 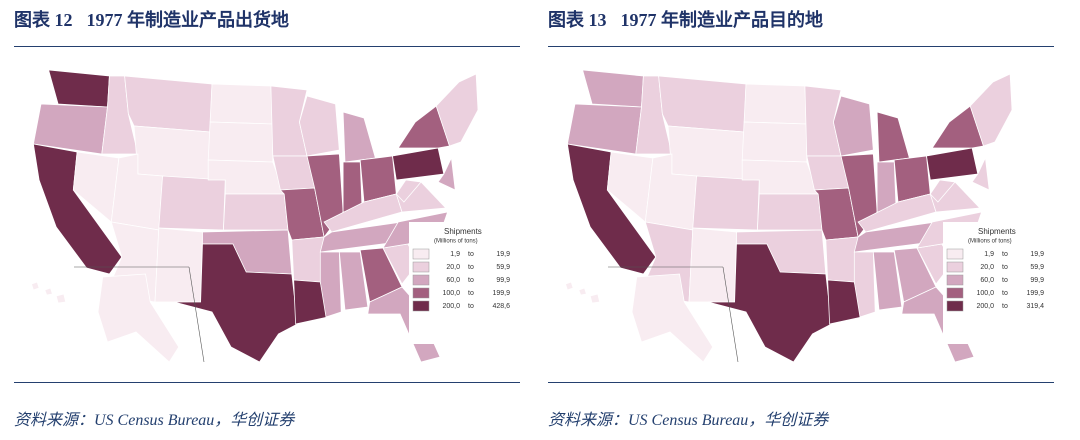 What do you see at coordinates (501, 293) in the screenshot?
I see `legend-to: 199,9` at bounding box center [501, 293].